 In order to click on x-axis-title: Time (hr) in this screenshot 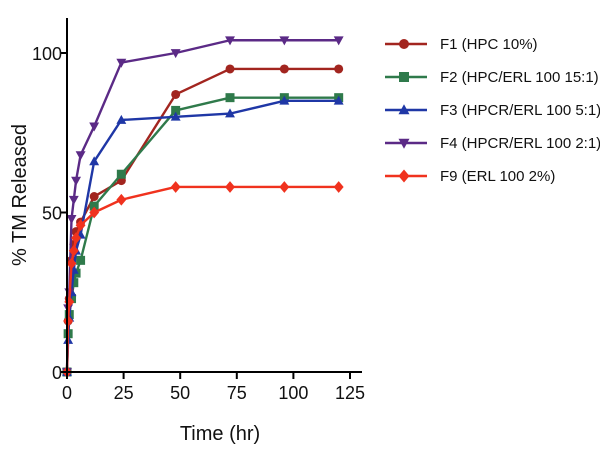, I will do `click(220, 434)`.